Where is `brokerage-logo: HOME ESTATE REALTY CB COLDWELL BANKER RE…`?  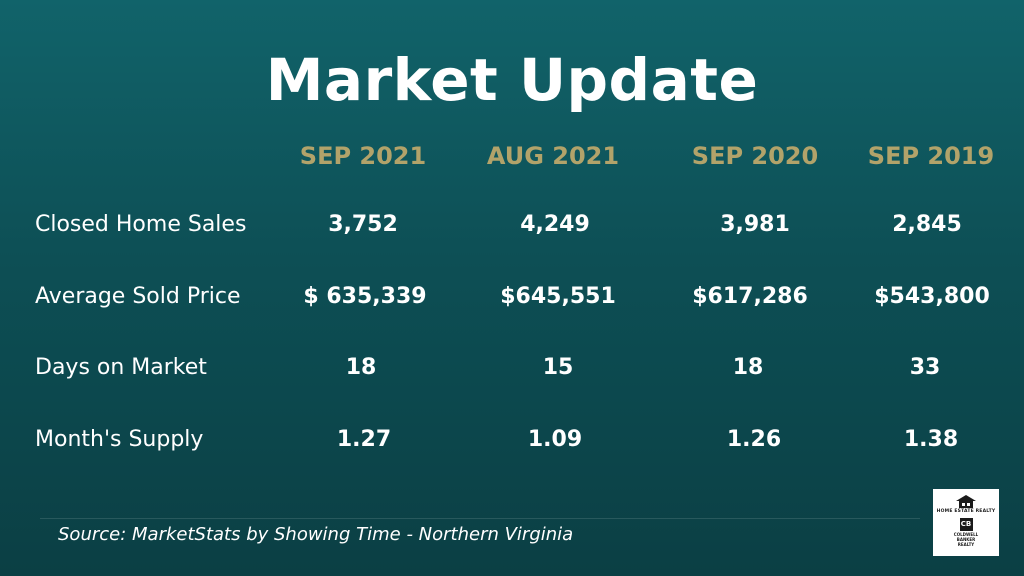 brokerage-logo: HOME ESTATE REALTY CB COLDWELL BANKER RE… is located at coordinates (966, 522).